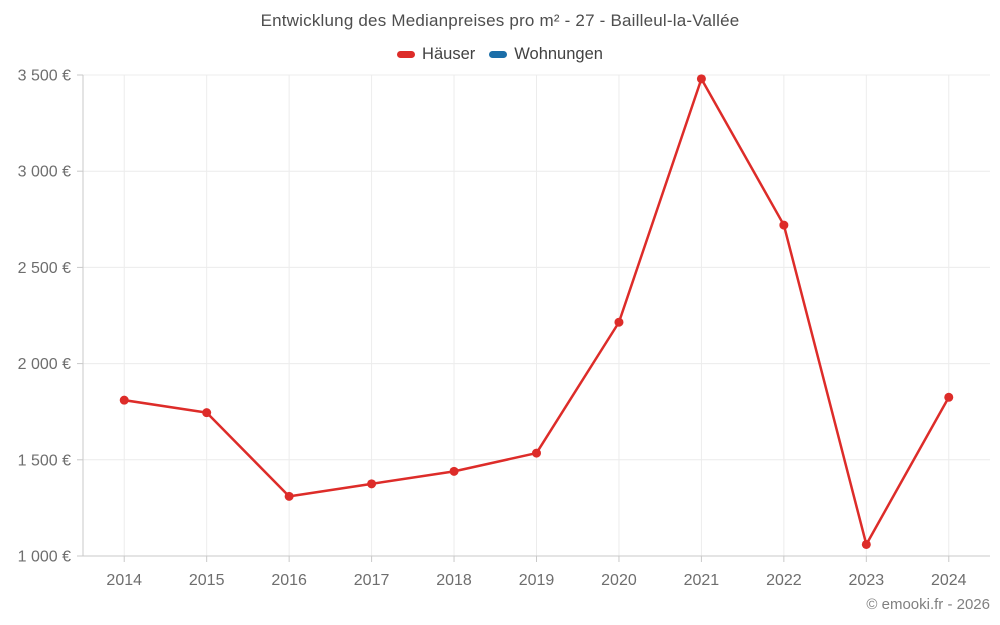  I want to click on x-tick-label: 2016, so click(289, 580).